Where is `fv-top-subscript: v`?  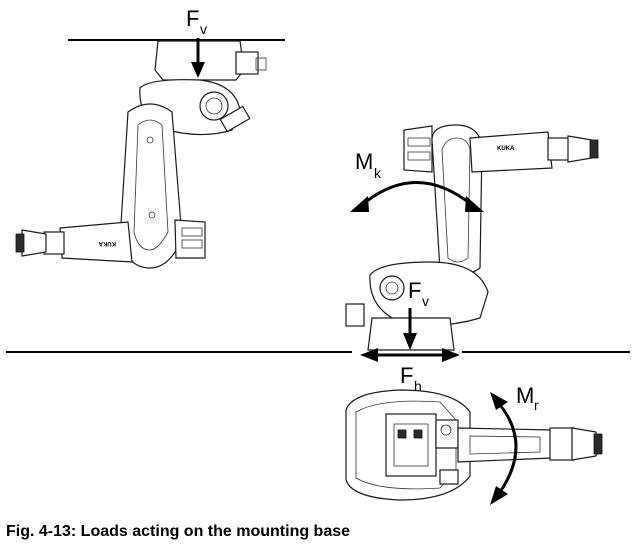
fv-top-subscript: v is located at coordinates (203, 29).